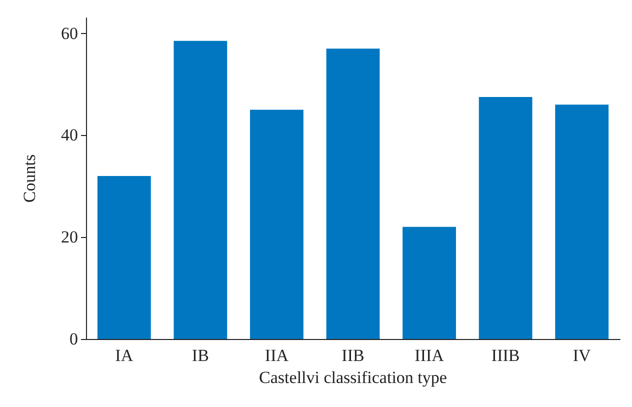 This screenshot has height=407, width=632. What do you see at coordinates (353, 377) in the screenshot?
I see `x-axis-title: Castellvi classification type` at bounding box center [353, 377].